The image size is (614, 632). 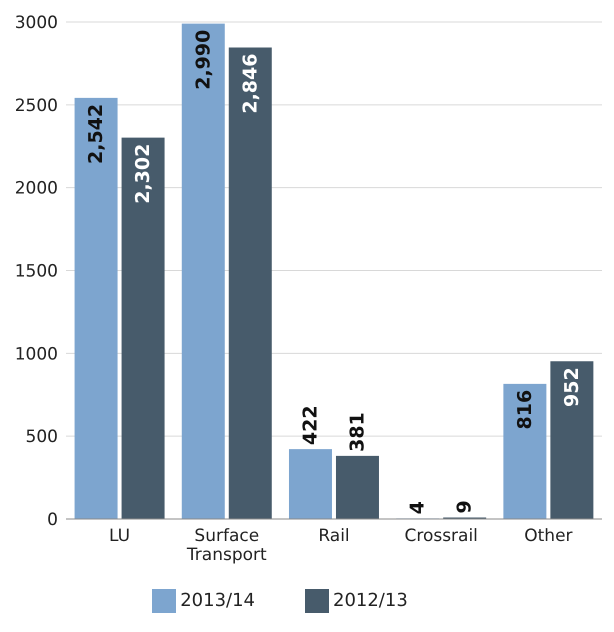 What do you see at coordinates (417, 507) in the screenshot?
I see `data-label: 4` at bounding box center [417, 507].